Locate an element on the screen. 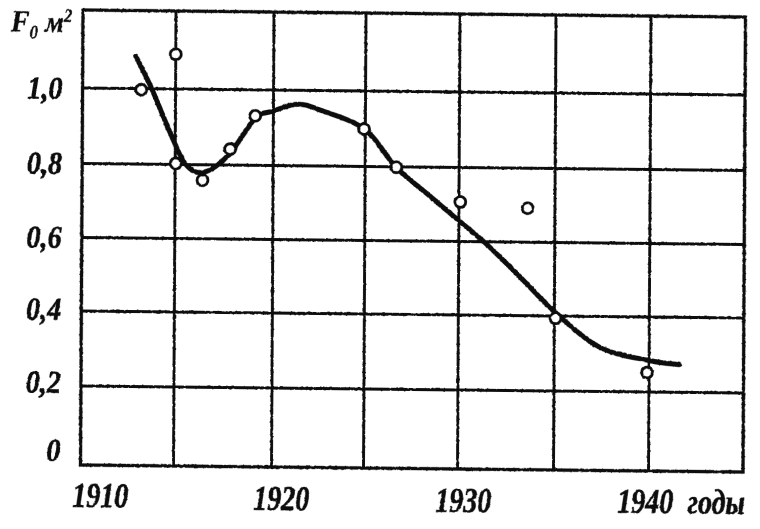 This screenshot has height=529, width=760. grid-line-y-0.6 is located at coordinates (413, 241).